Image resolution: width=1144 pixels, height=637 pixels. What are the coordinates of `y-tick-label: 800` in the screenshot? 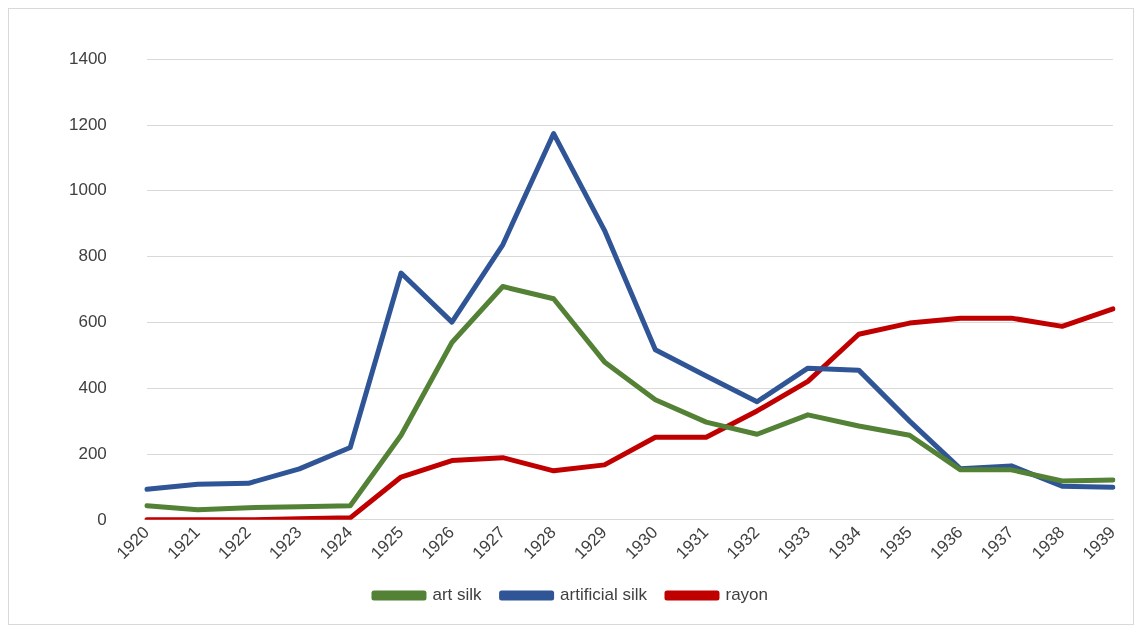 It's located at (92, 256).